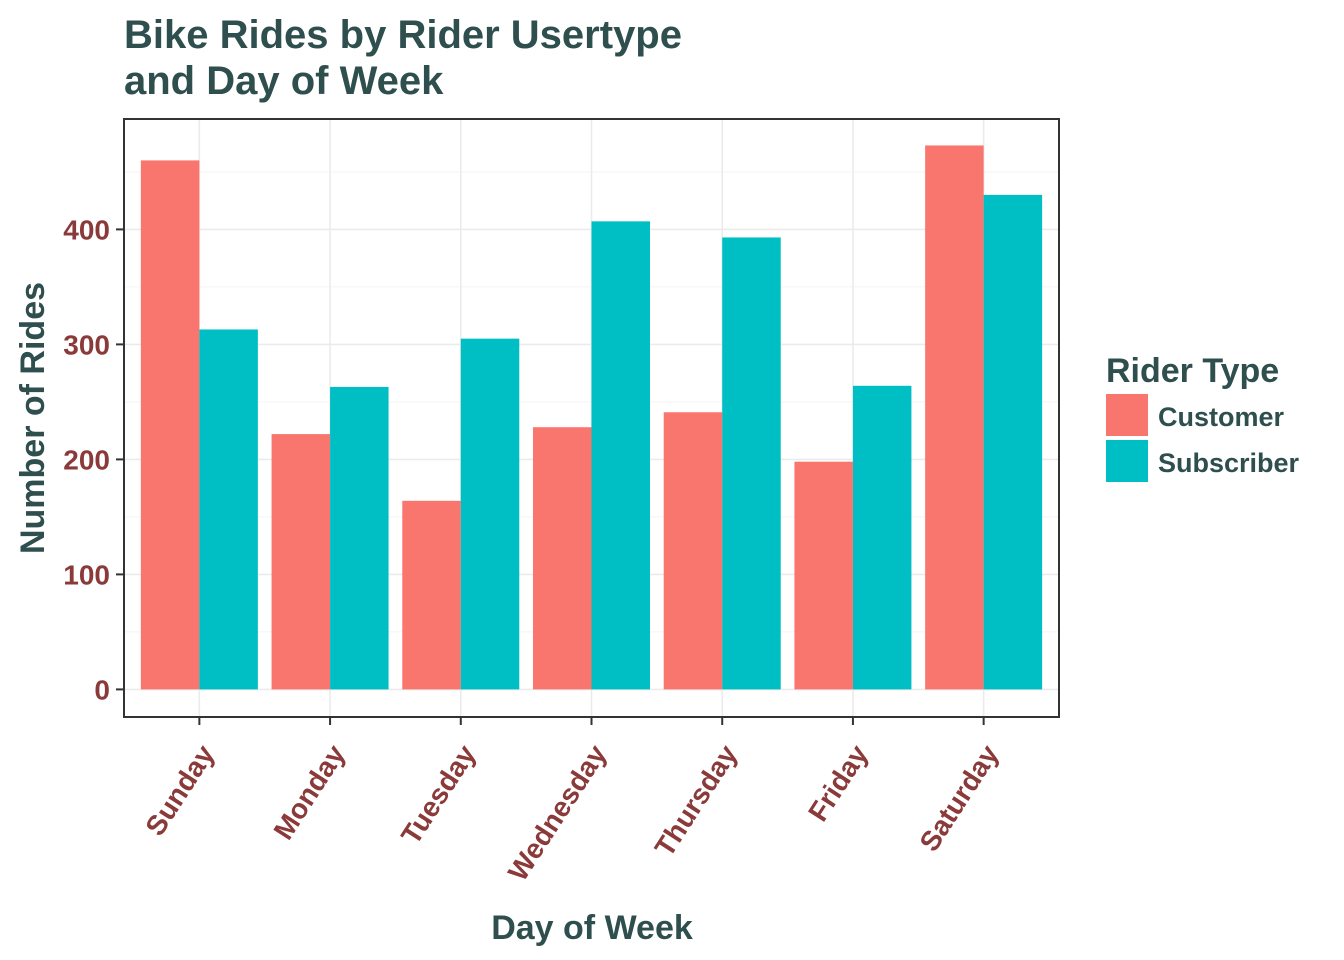  I want to click on legend: Rider Type Customer Subscriber, so click(1203, 417).